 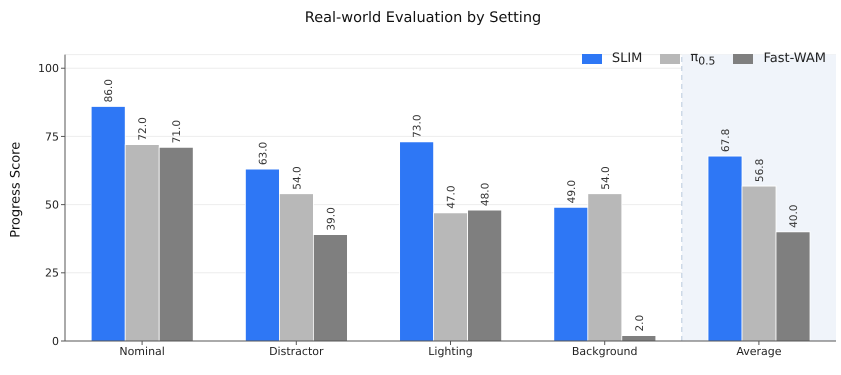 What do you see at coordinates (142, 351) in the screenshot?
I see `x-tick-label: Nominal` at bounding box center [142, 351].